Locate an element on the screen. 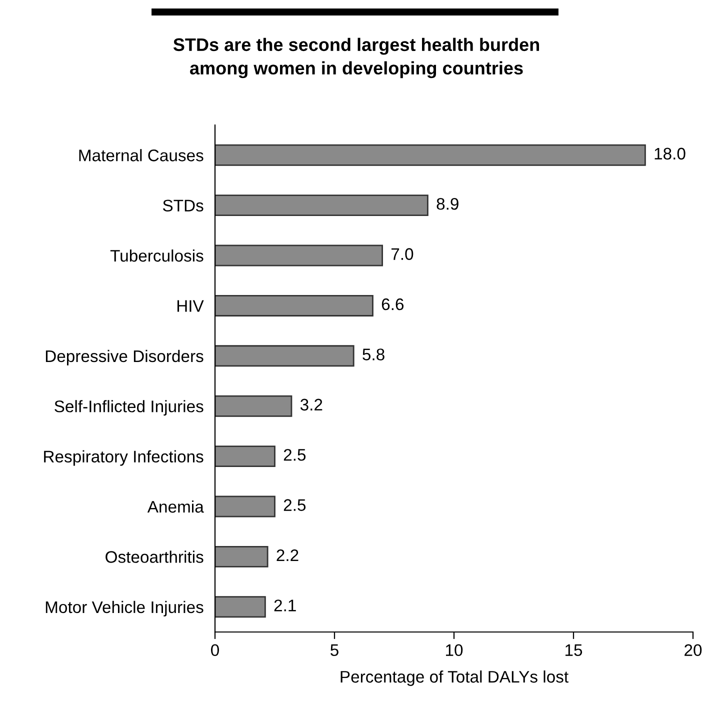 The image size is (713, 707). data-label: 3.2 is located at coordinates (311, 404).